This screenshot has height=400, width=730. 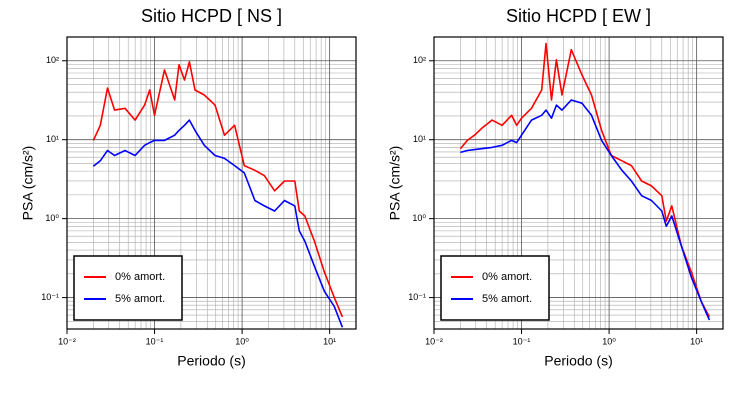 I want to click on chart-title: Sitio HCPD [ NS ], so click(x=211, y=16).